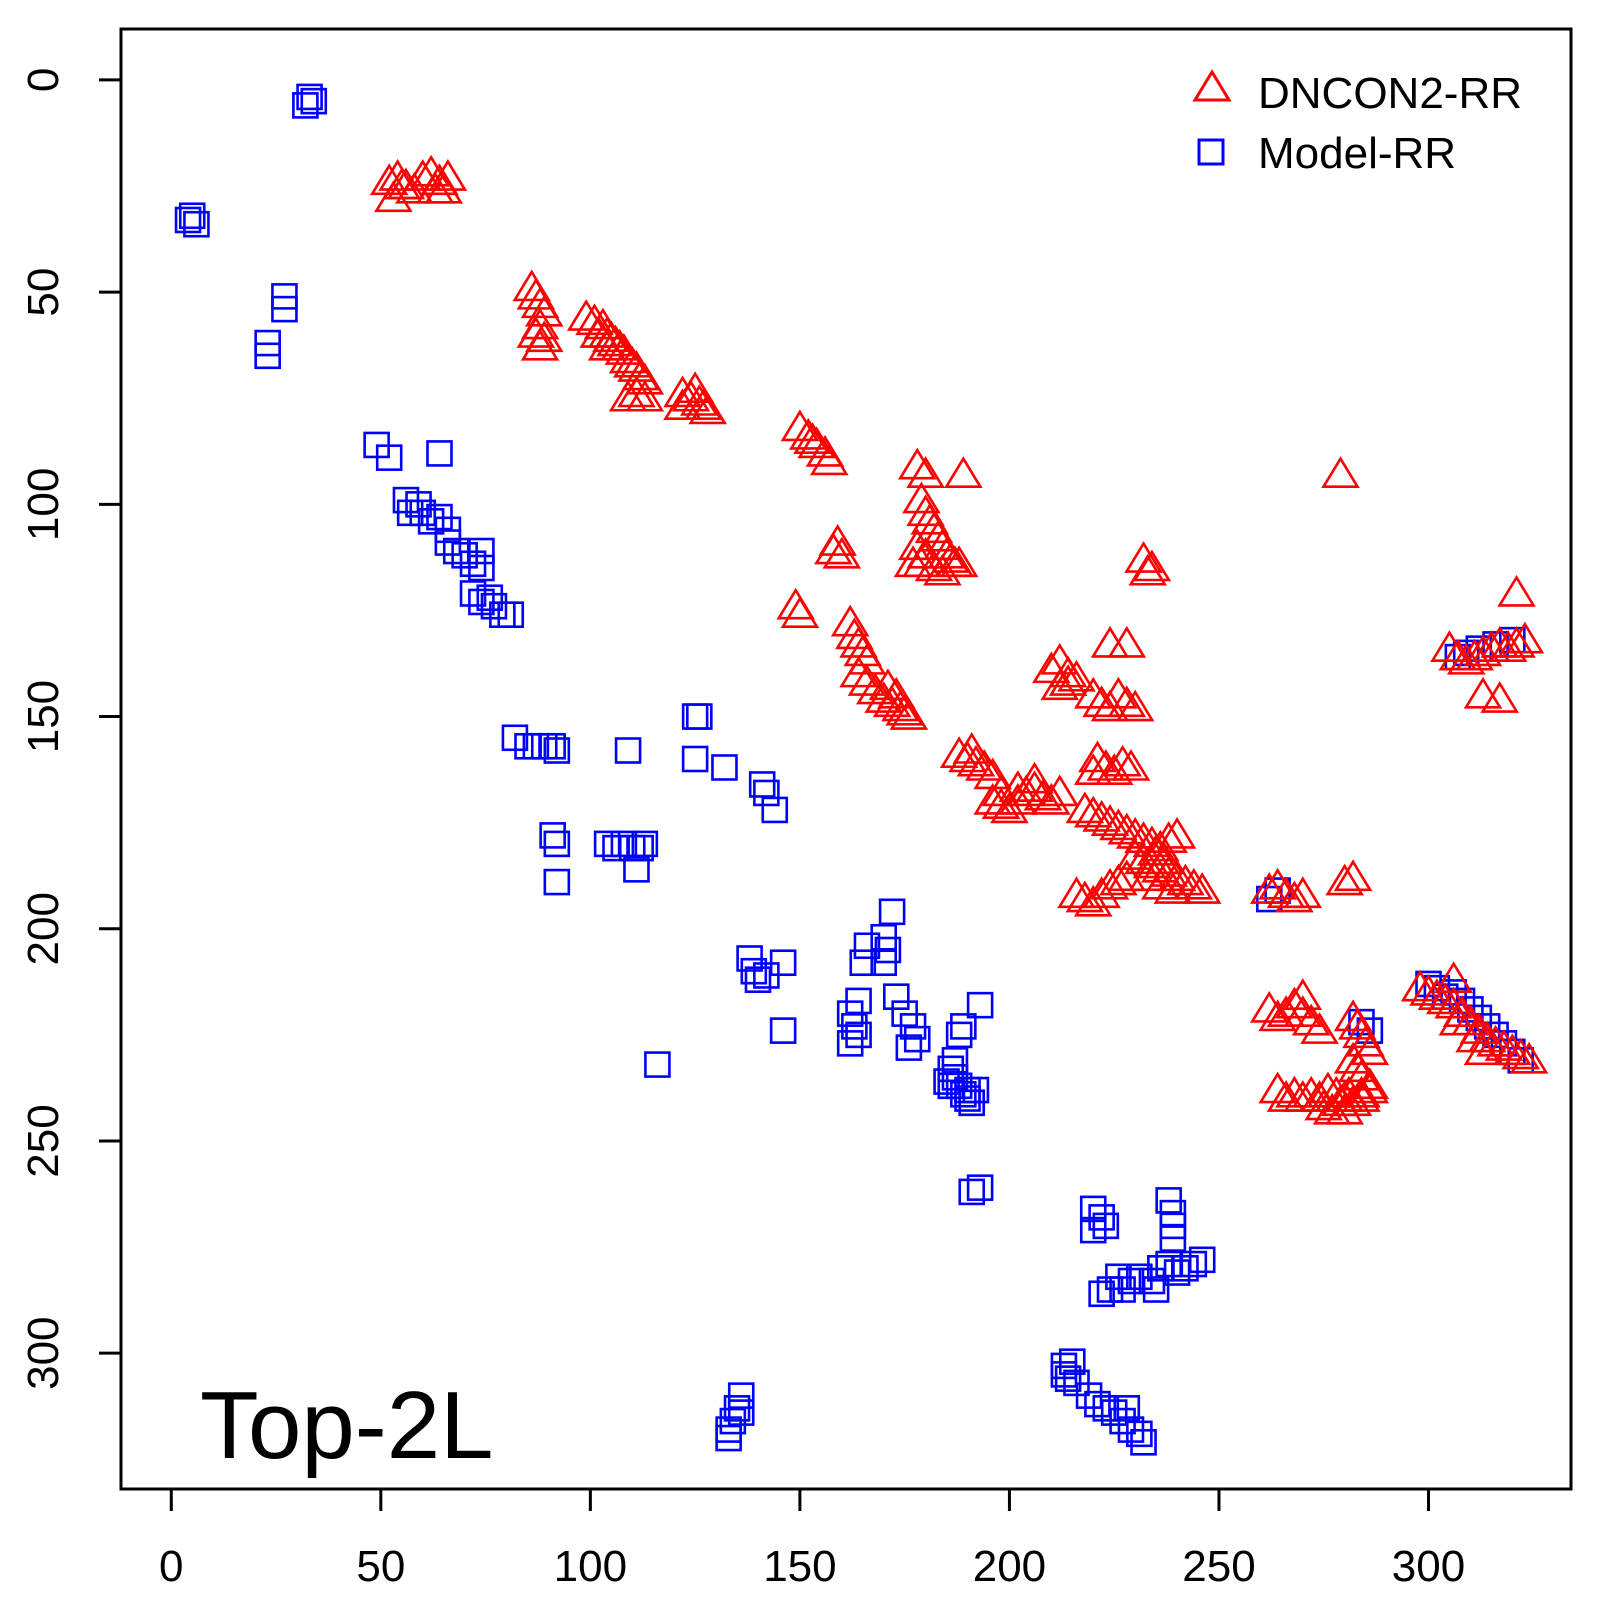  I want to click on y-tick-label: 100, so click(43, 504).